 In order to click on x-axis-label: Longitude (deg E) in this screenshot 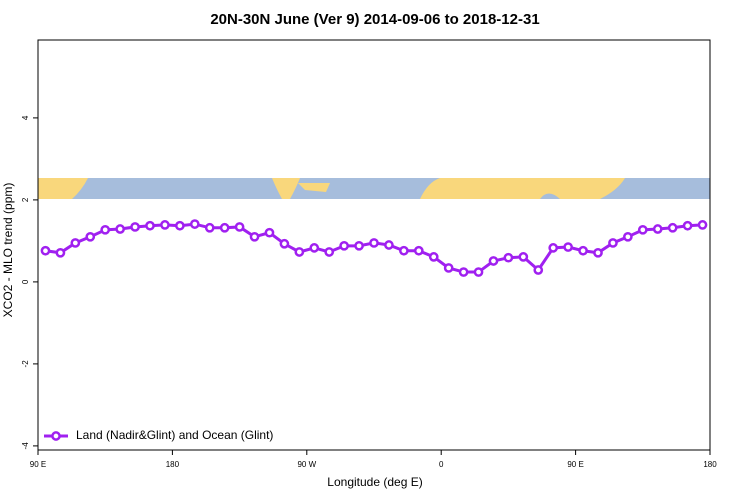, I will do `click(374, 482)`.